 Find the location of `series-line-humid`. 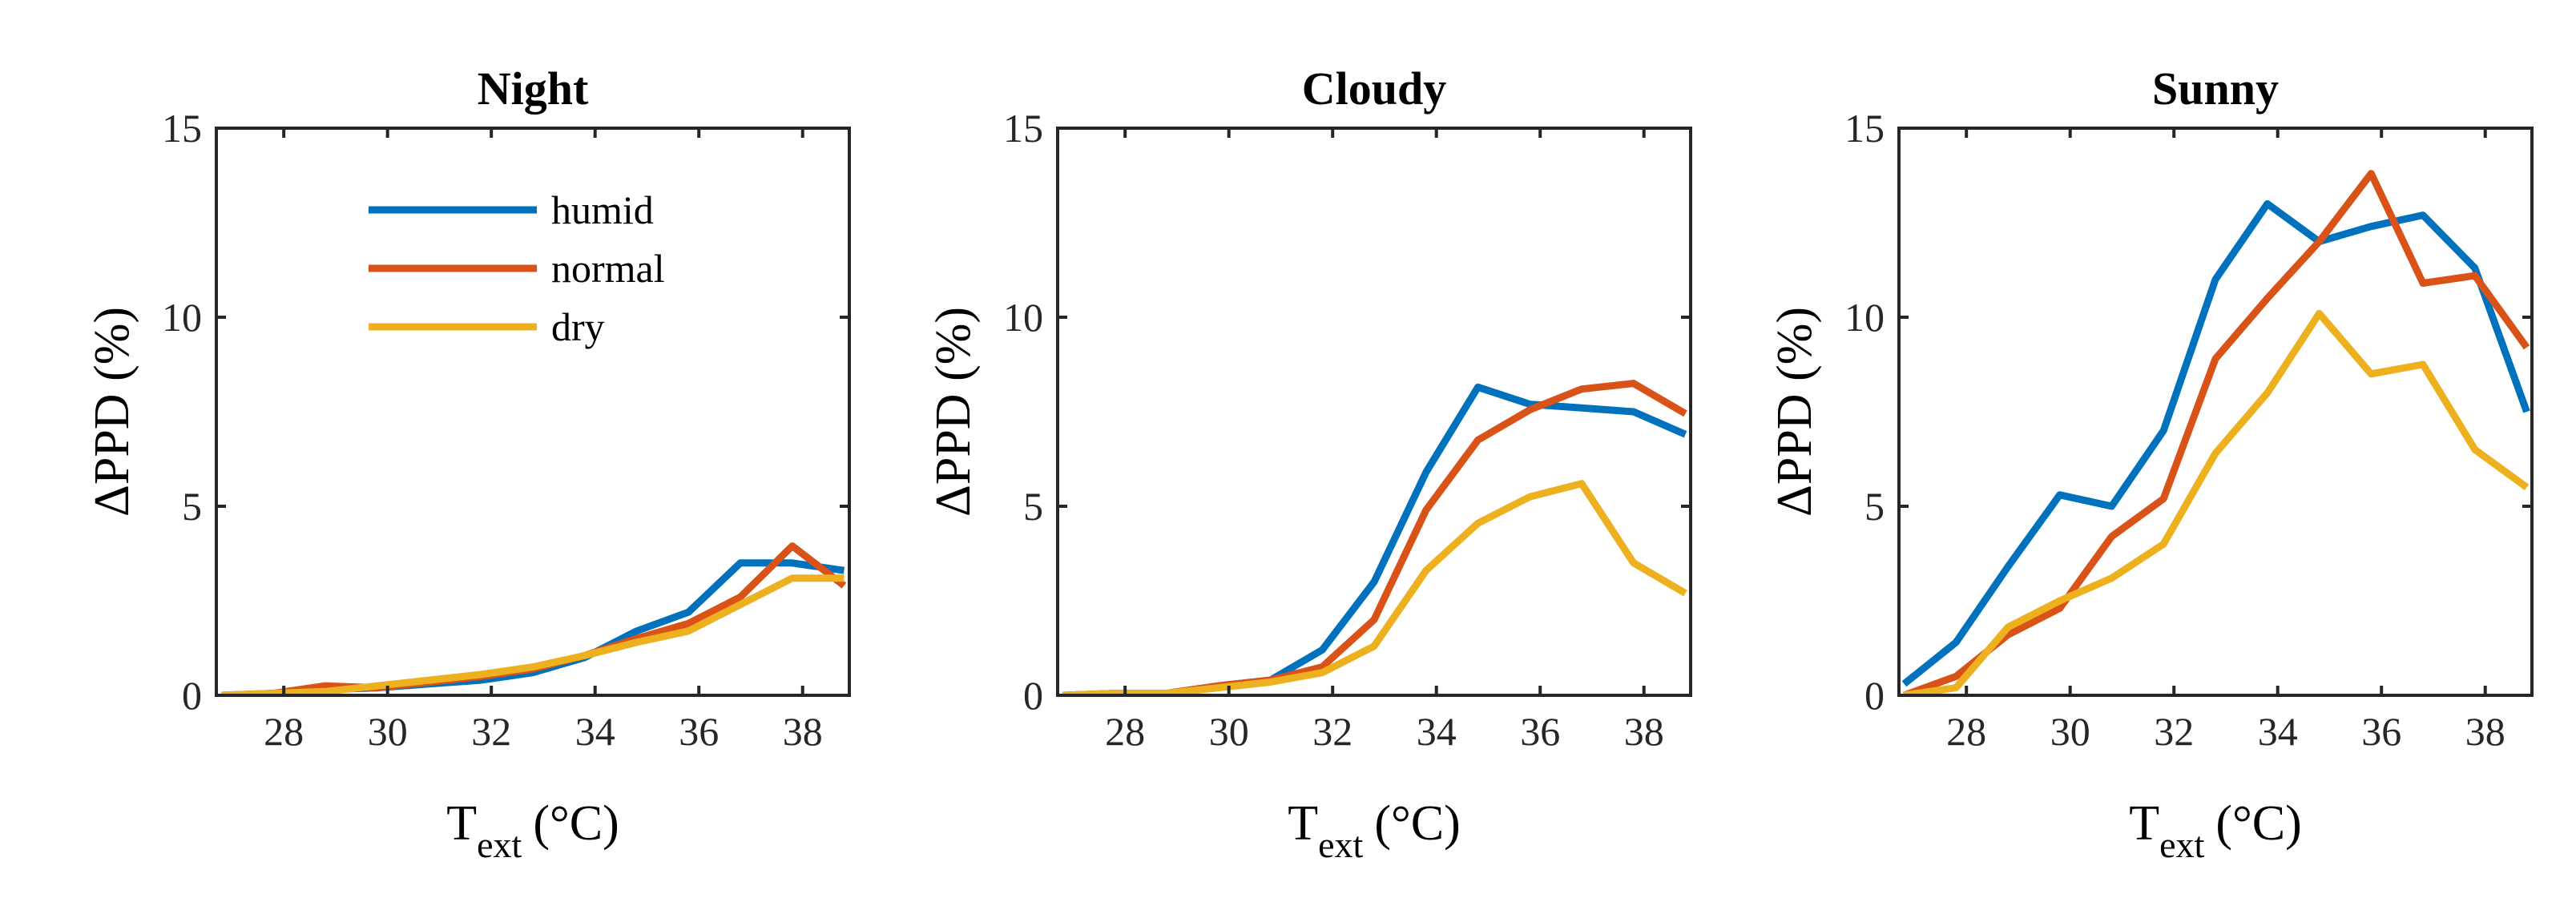

series-line-humid is located at coordinates (2215, 443).